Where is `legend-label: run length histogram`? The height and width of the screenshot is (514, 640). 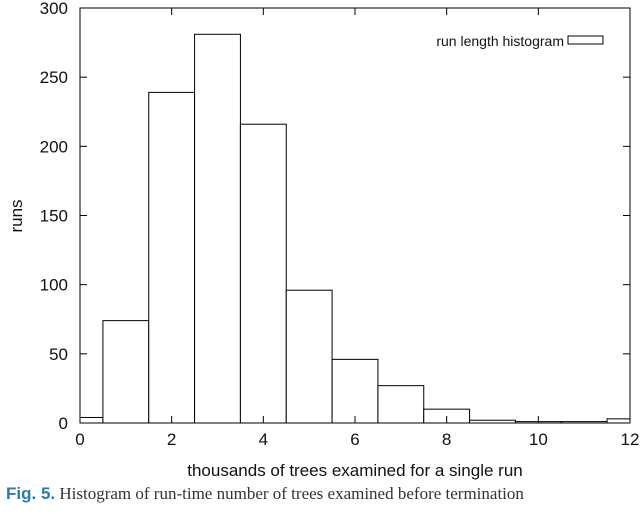 legend-label: run length histogram is located at coordinates (500, 41).